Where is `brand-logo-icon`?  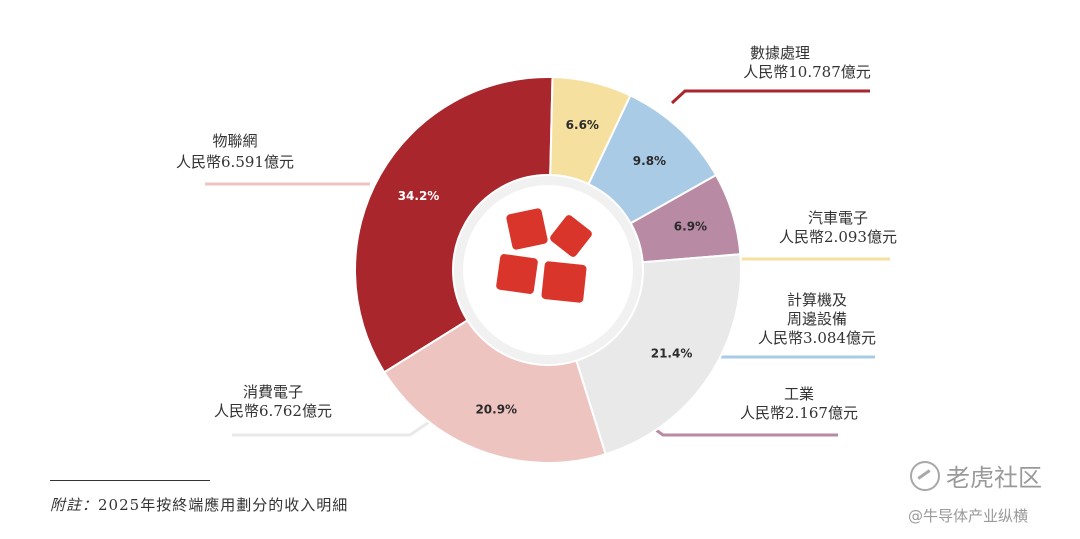
brand-logo-icon is located at coordinates (925, 475).